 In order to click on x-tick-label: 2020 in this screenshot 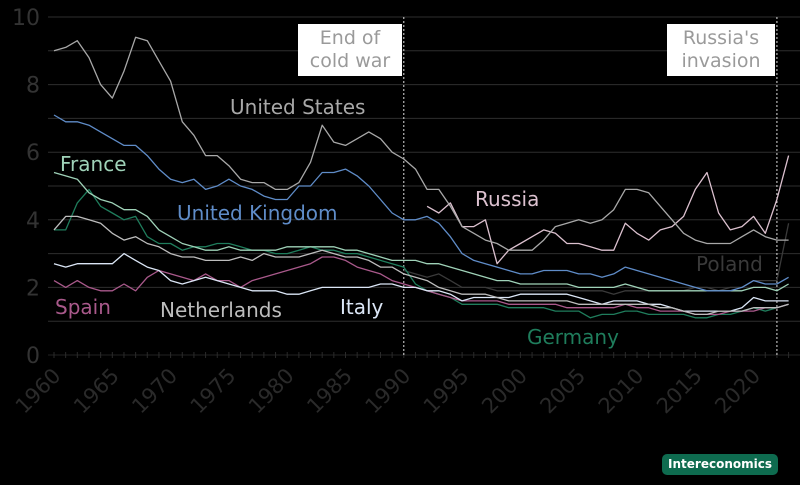, I will do `click(737, 391)`.